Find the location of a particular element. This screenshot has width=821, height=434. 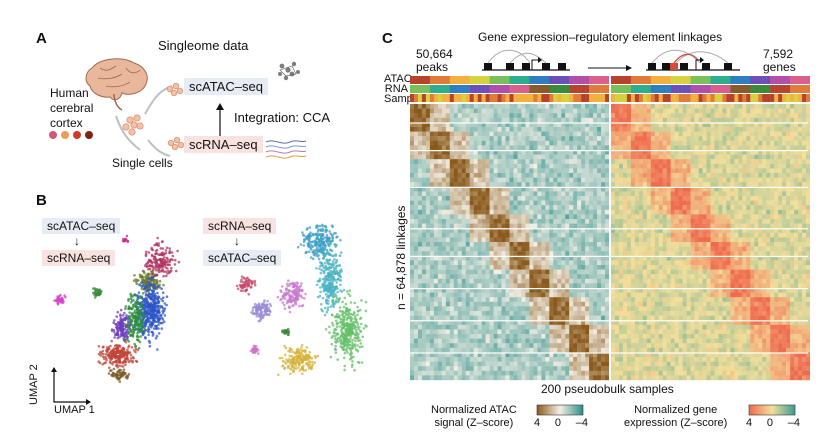

panel-a-title: Singleome data is located at coordinates (203, 45).